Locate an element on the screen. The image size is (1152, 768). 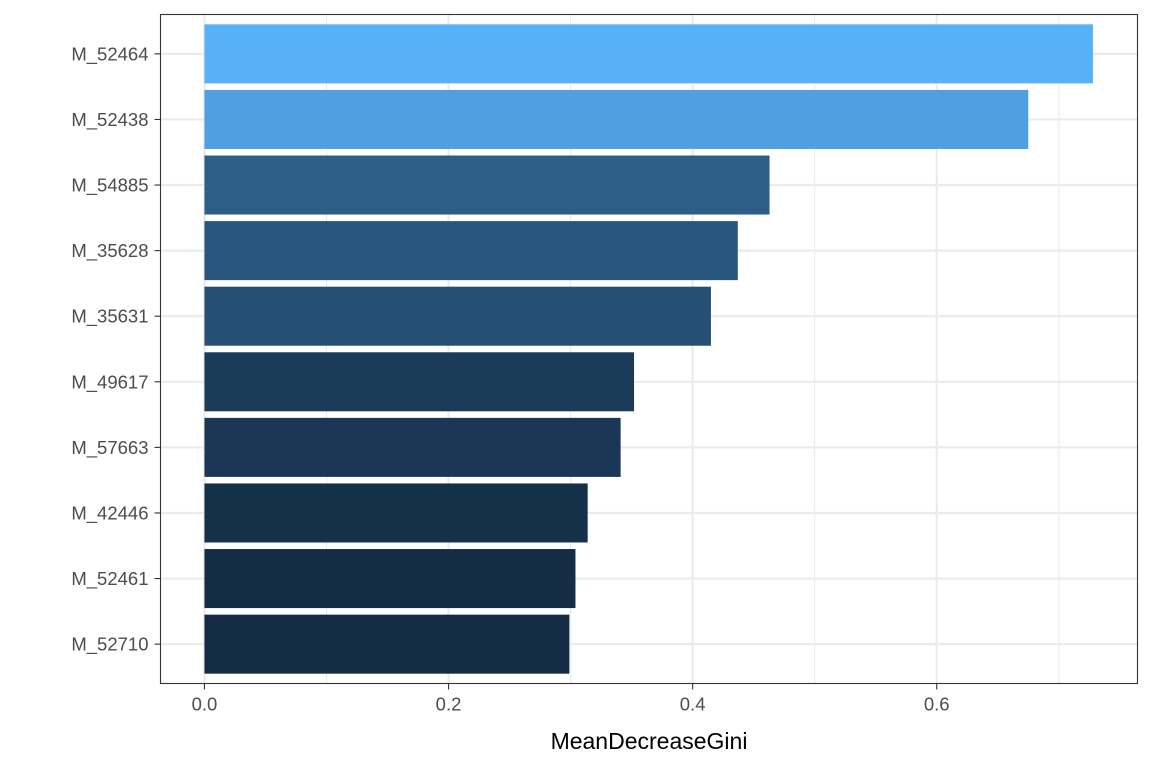
y-tick-label: M_57663 is located at coordinates (109, 448).